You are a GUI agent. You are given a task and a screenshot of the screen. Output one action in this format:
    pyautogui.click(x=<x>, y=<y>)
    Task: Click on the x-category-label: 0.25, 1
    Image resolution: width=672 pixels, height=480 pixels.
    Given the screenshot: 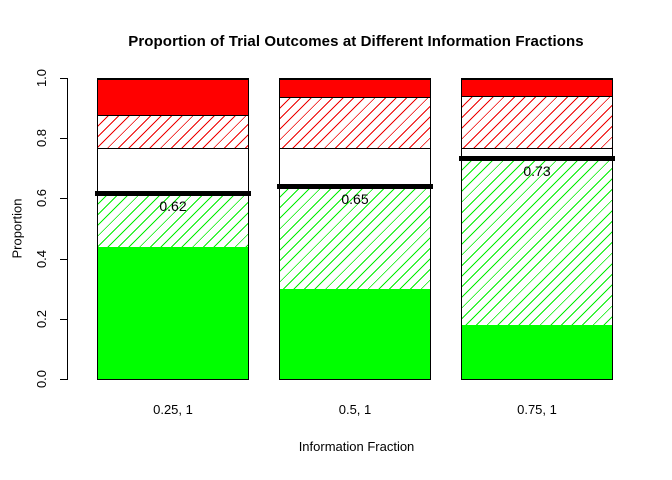 What is the action you would take?
    pyautogui.click(x=173, y=409)
    